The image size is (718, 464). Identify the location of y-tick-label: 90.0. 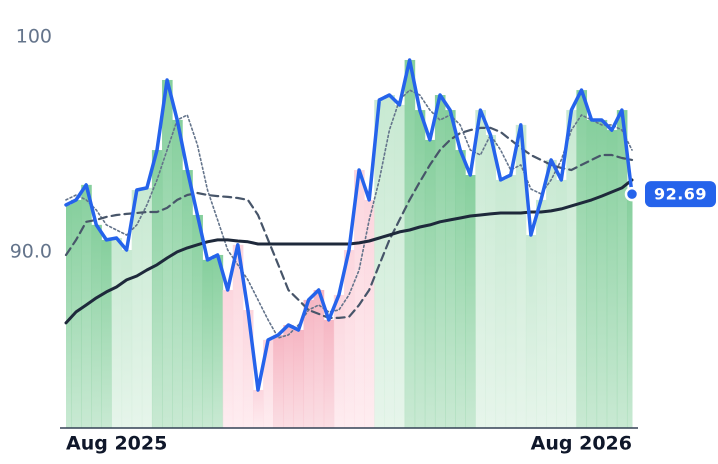
(31, 251).